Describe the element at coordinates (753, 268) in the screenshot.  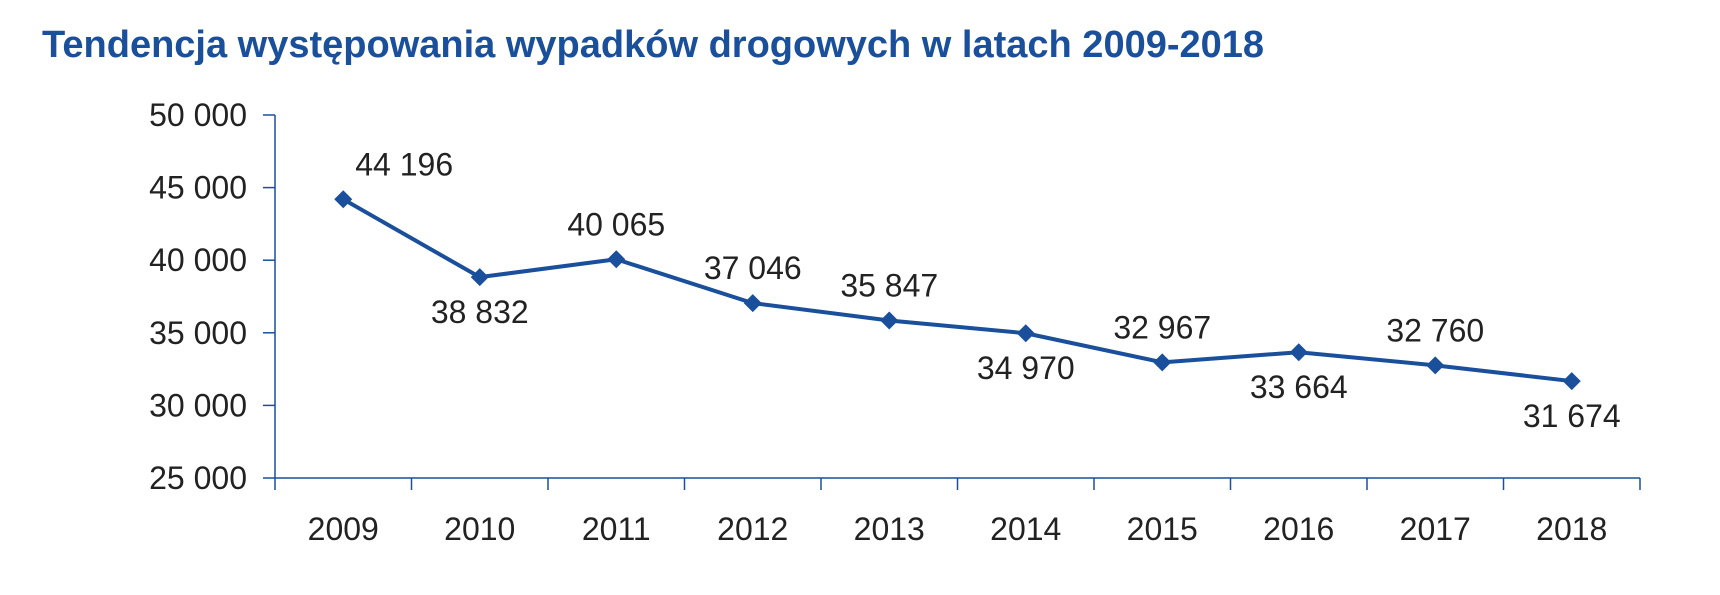
I see `data-label: 37 046` at that location.